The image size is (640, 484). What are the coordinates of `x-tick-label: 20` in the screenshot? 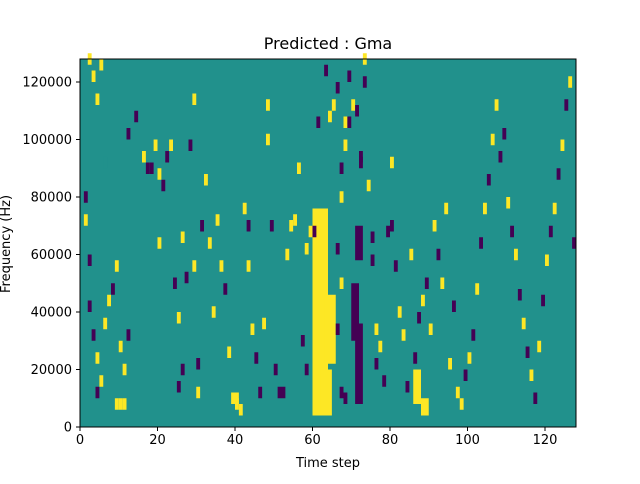 It's located at (157, 440).